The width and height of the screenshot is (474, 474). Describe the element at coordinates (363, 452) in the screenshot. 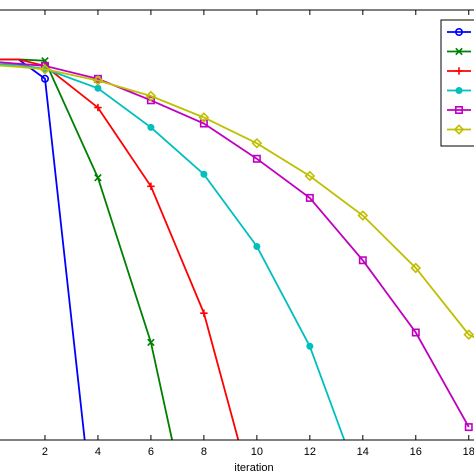

I see `x-tick-label: 14` at that location.